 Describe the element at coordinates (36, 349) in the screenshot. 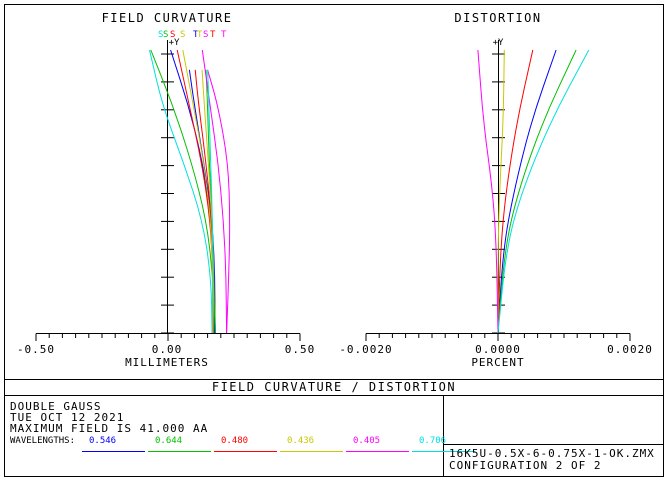

I see `field-curvature-x-tick-label: -0.50` at that location.